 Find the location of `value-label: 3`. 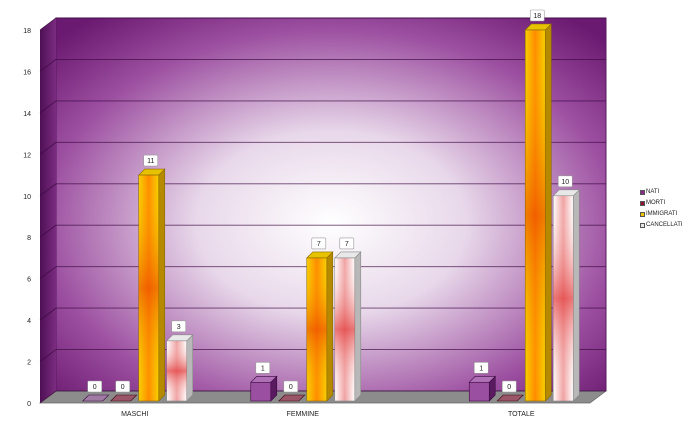

value-label: 3 is located at coordinates (179, 327).